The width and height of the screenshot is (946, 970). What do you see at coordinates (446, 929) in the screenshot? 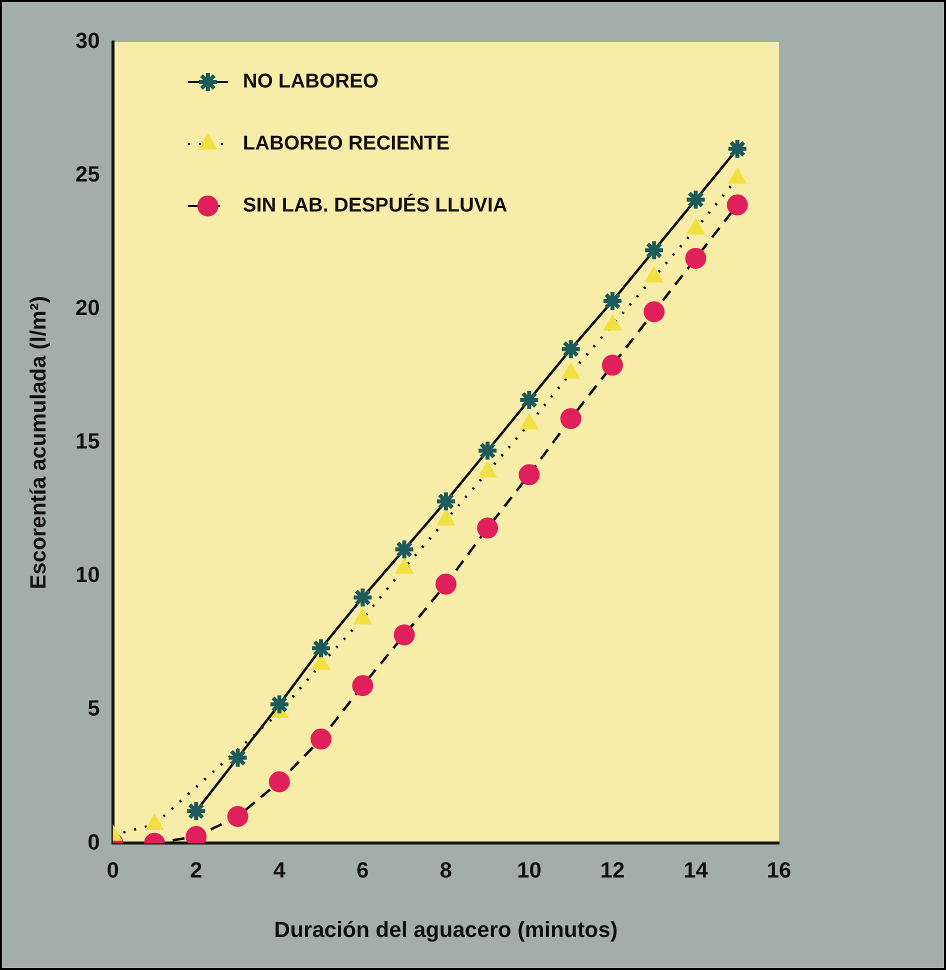
I see `x-axis-title: Duración del aguacero (minutos)` at bounding box center [446, 929].